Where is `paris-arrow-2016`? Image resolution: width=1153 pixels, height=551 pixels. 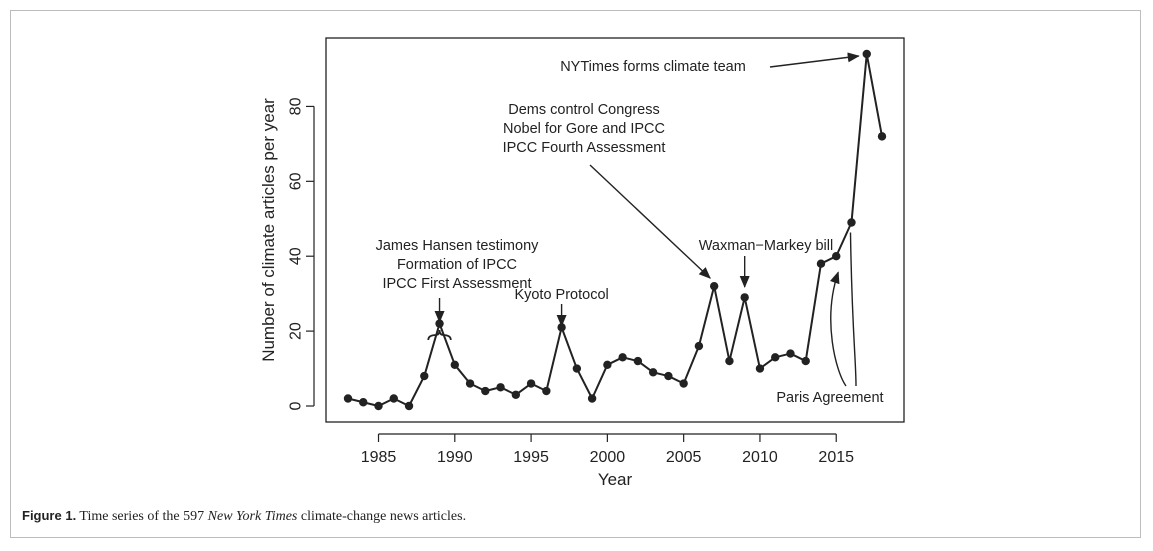
paris-arrow-2016 is located at coordinates (853, 309).